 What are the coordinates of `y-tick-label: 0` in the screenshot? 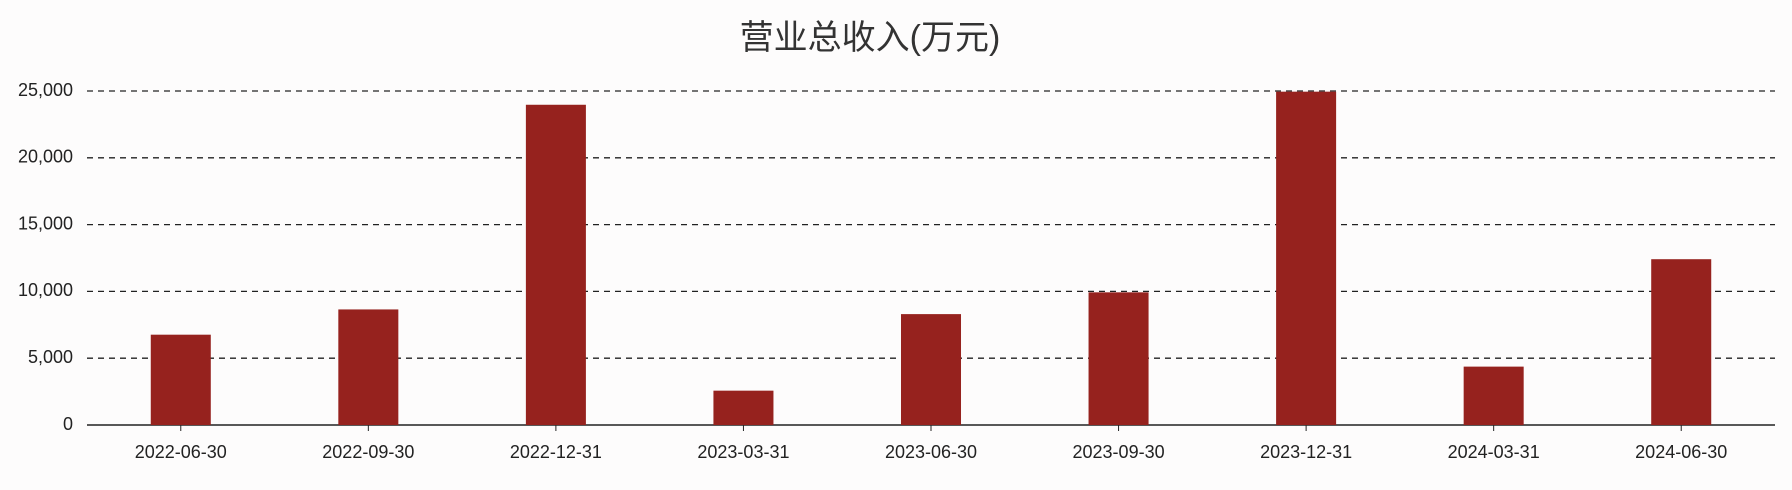 It's located at (68, 424).